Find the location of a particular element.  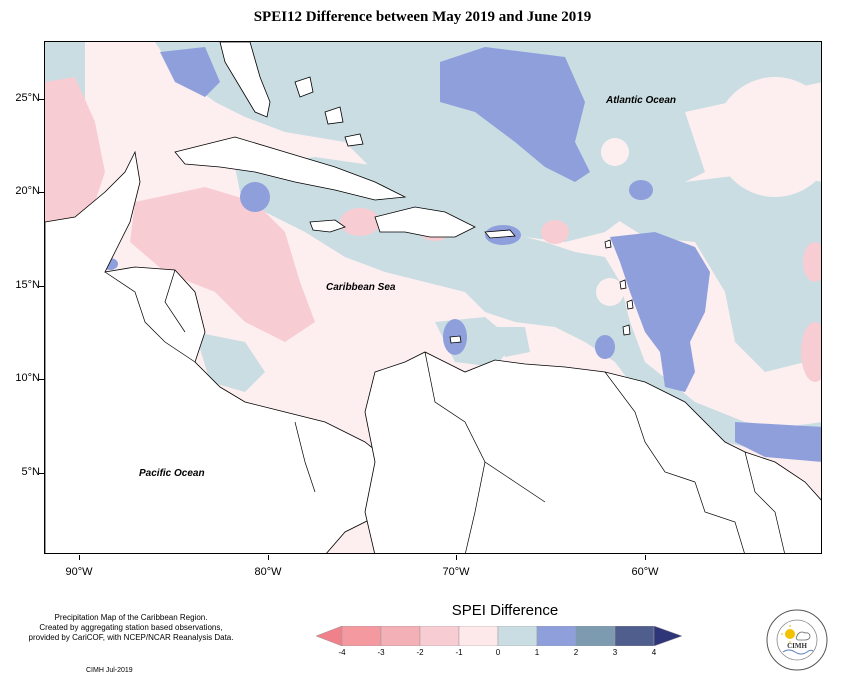

lon-tick-80: 80°W is located at coordinates (268, 572).